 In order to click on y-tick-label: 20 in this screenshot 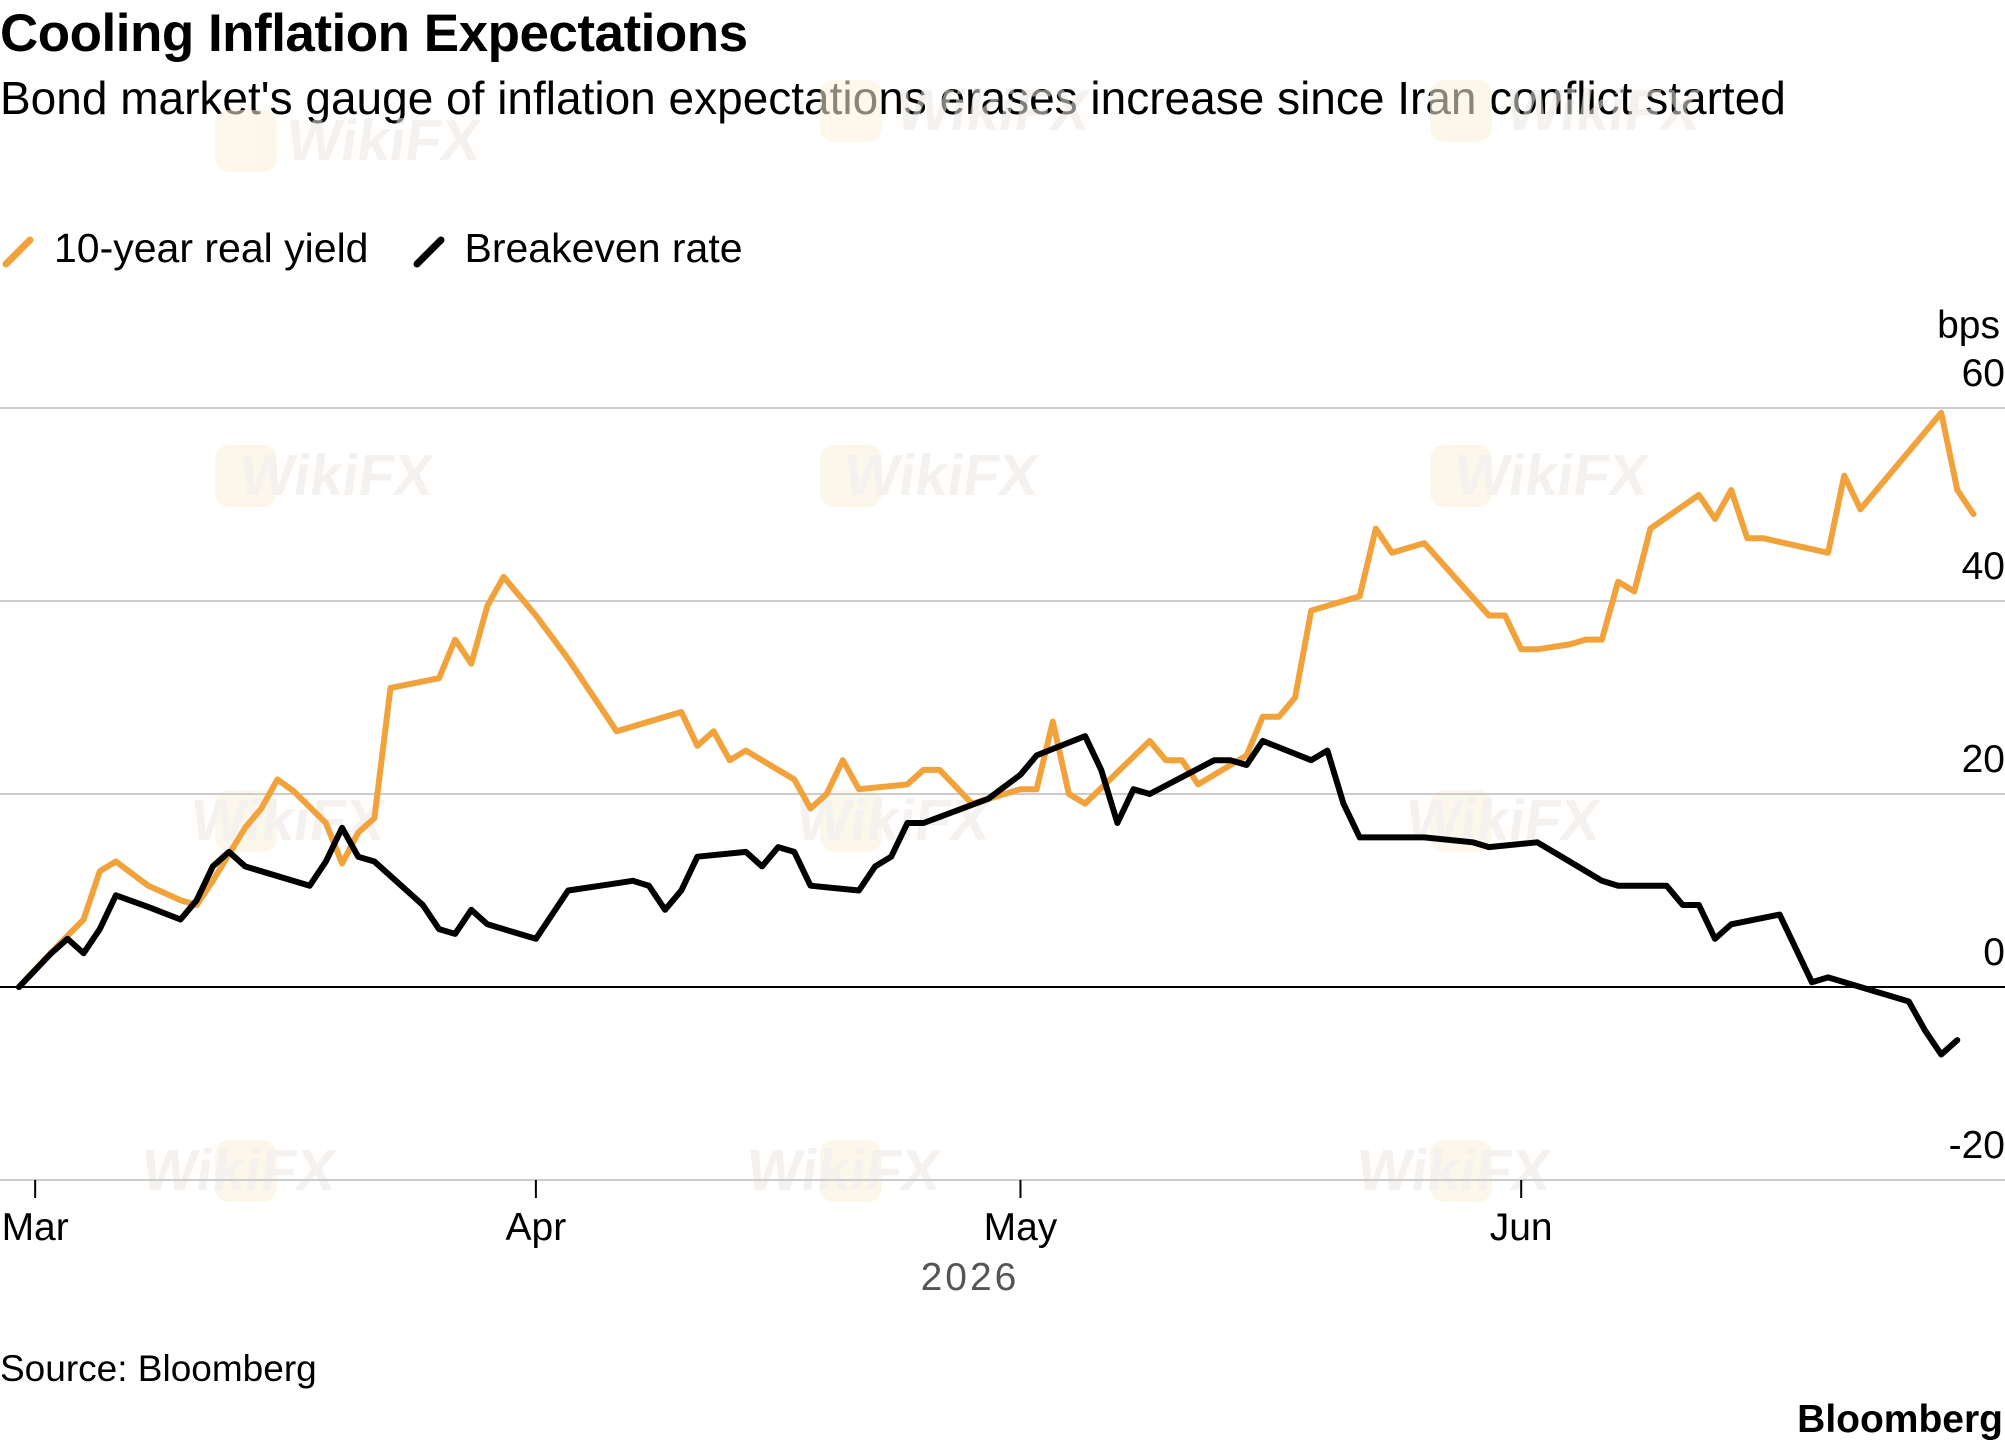, I will do `click(1983, 759)`.